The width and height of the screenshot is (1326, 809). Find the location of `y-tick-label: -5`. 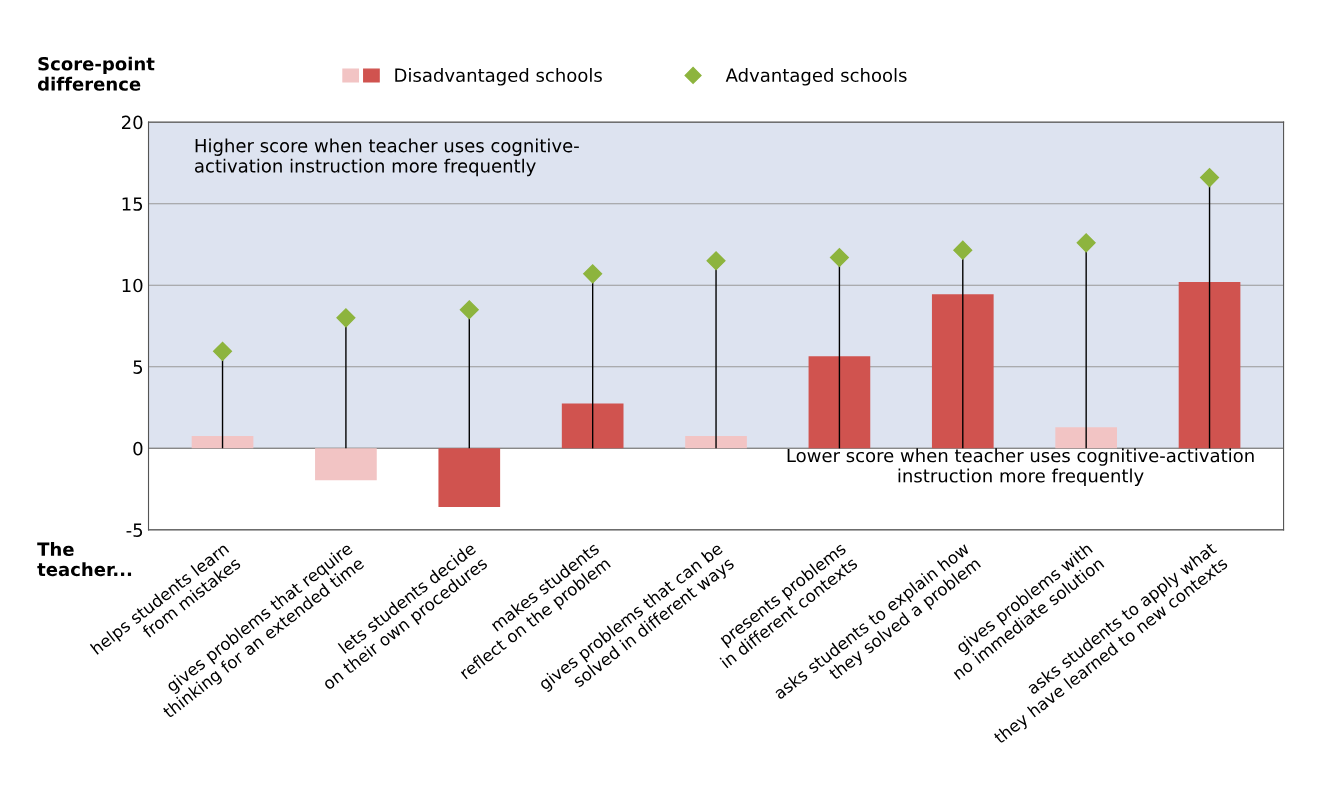

y-tick-label: -5 is located at coordinates (134, 530).